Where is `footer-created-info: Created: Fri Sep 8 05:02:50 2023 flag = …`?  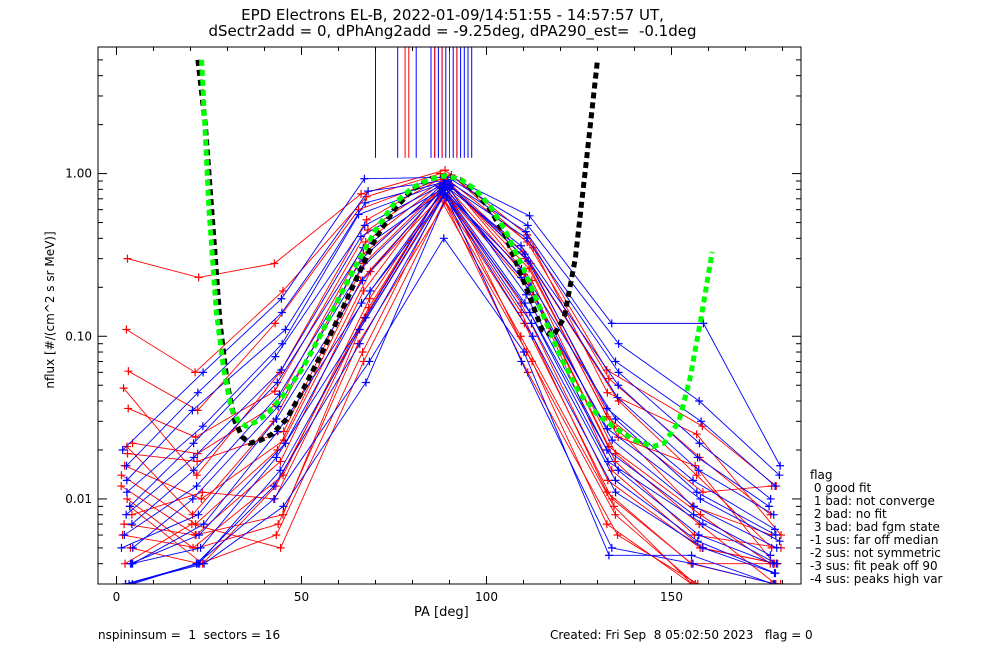
footer-created-info: Created: Fri Sep 8 05:02:50 2023 flag = … is located at coordinates (681, 635).